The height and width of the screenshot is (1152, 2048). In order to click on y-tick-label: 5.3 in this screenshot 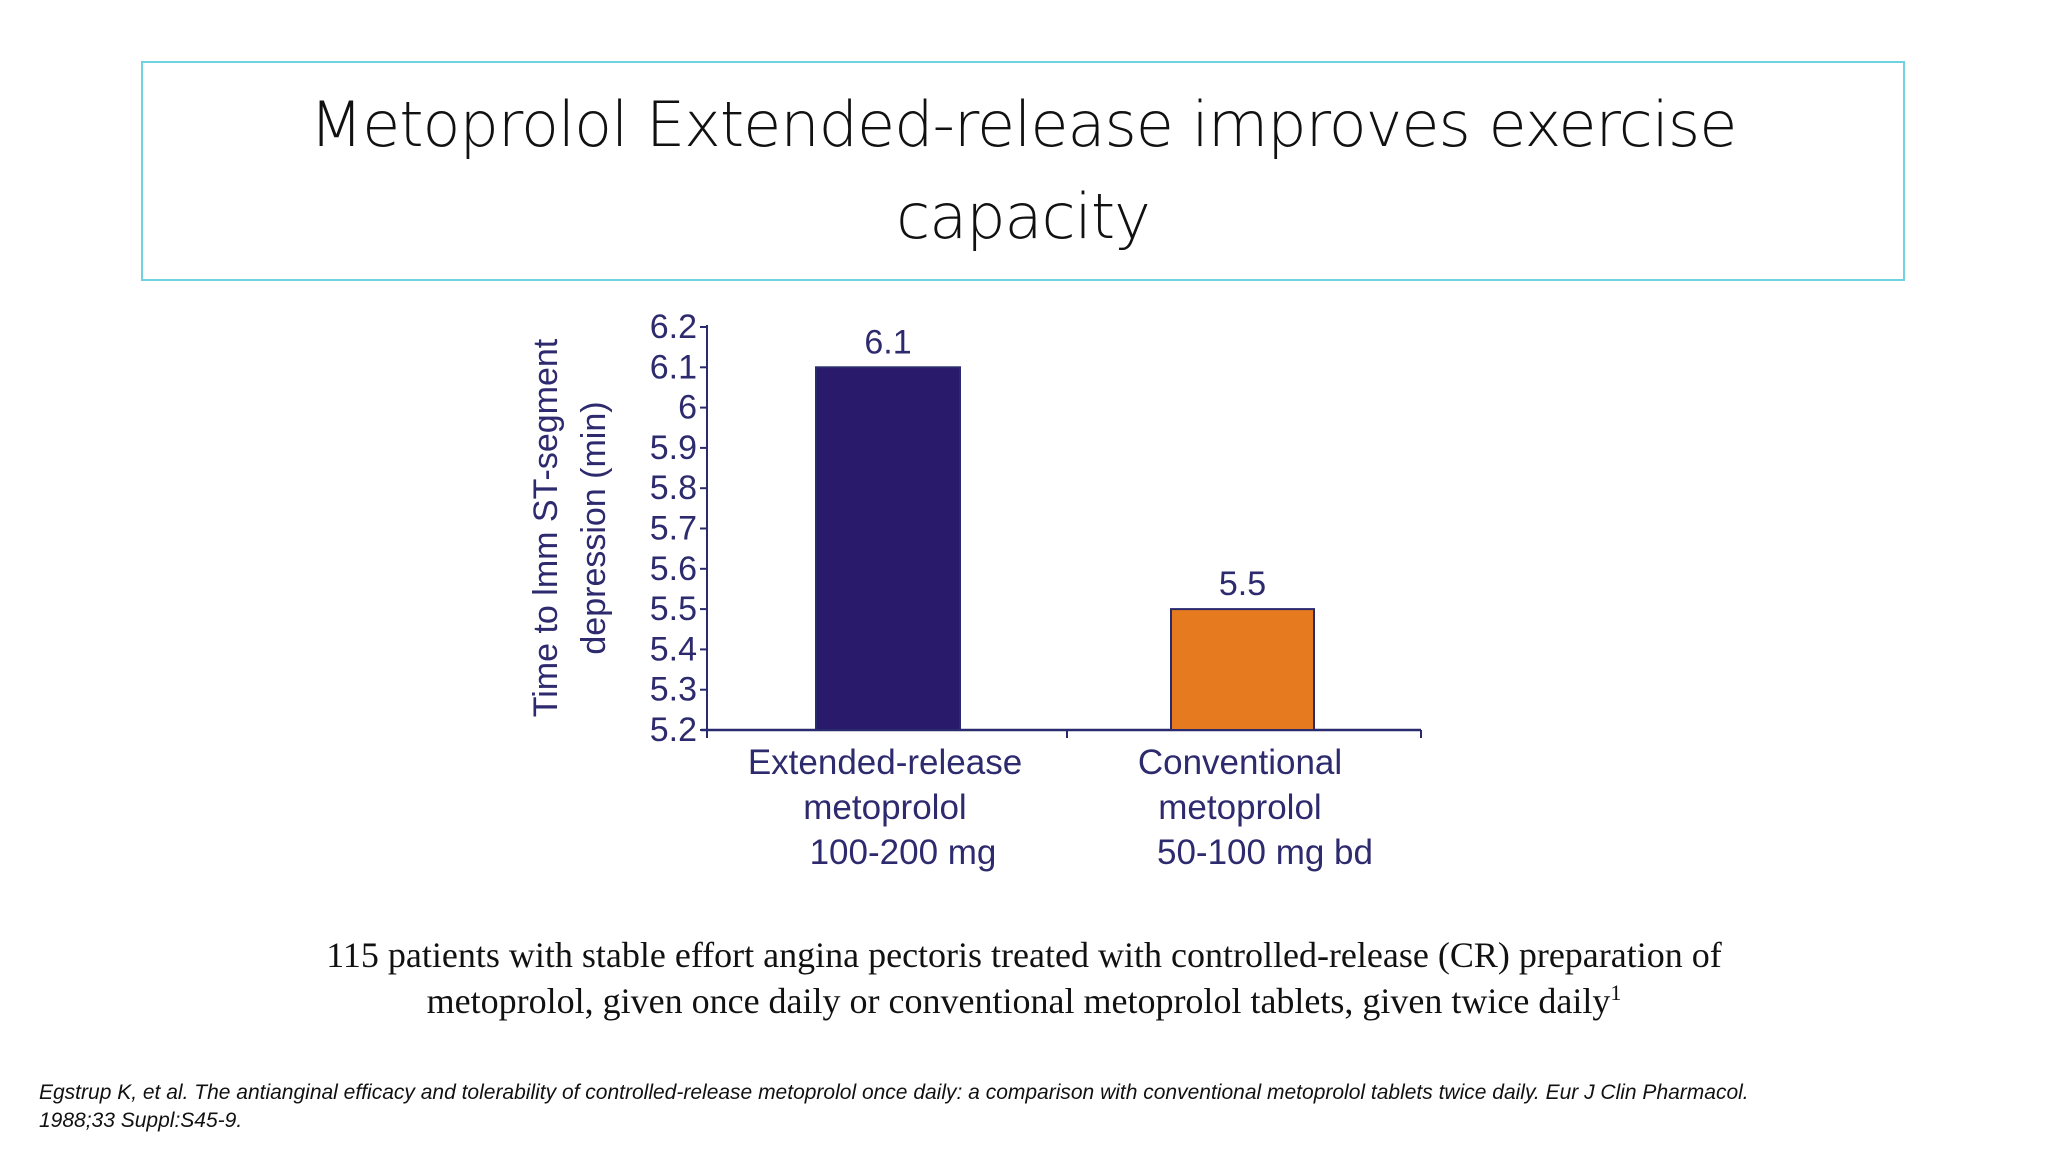, I will do `click(673, 690)`.